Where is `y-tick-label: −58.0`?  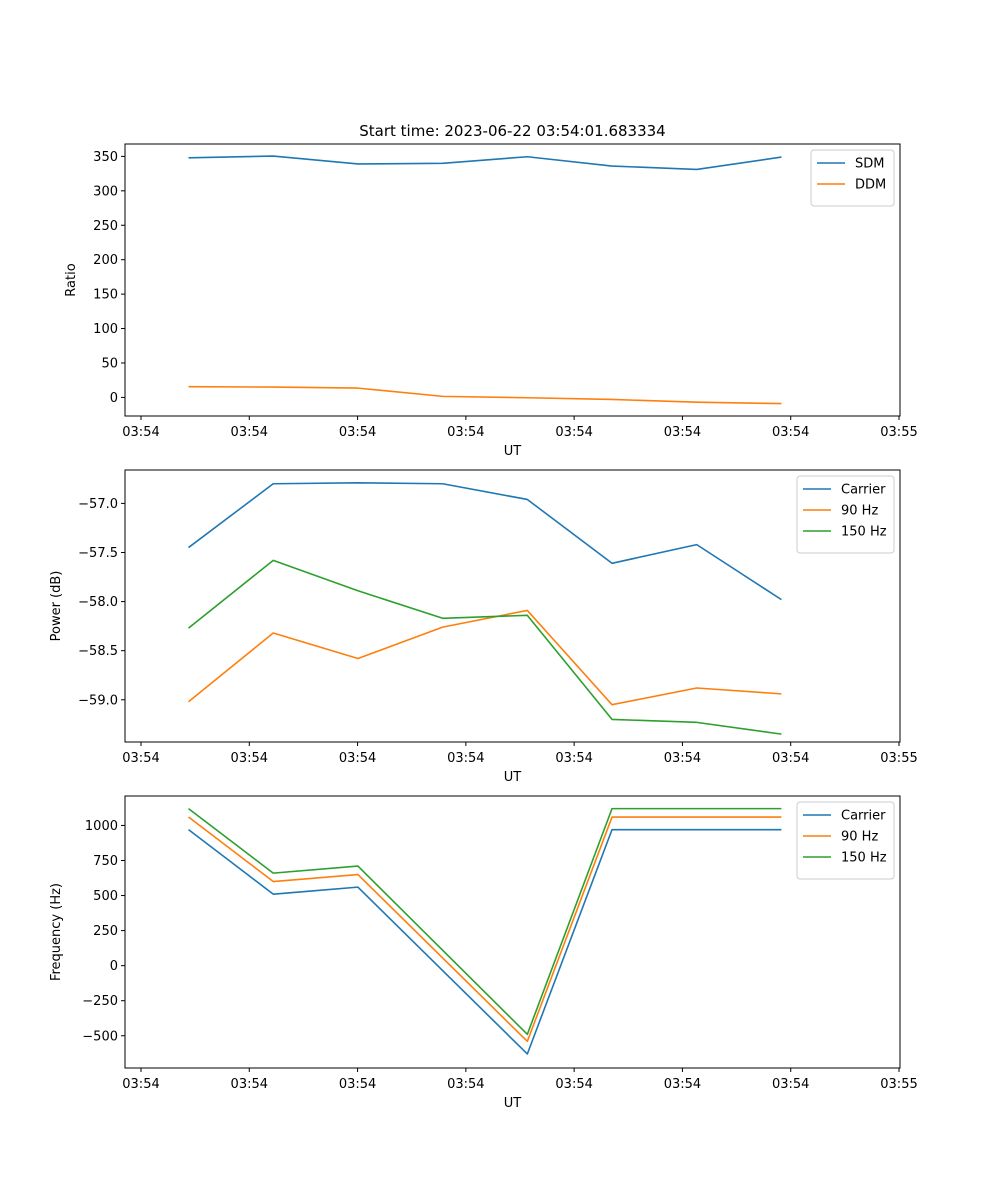 y-tick-label: −58.0 is located at coordinates (98, 602).